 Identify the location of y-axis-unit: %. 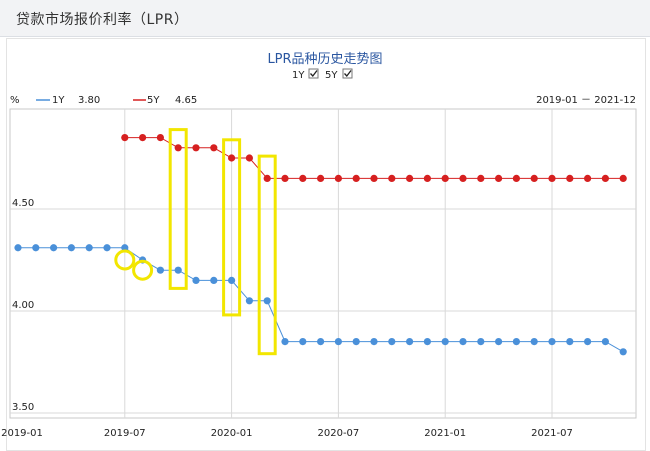
(15, 100).